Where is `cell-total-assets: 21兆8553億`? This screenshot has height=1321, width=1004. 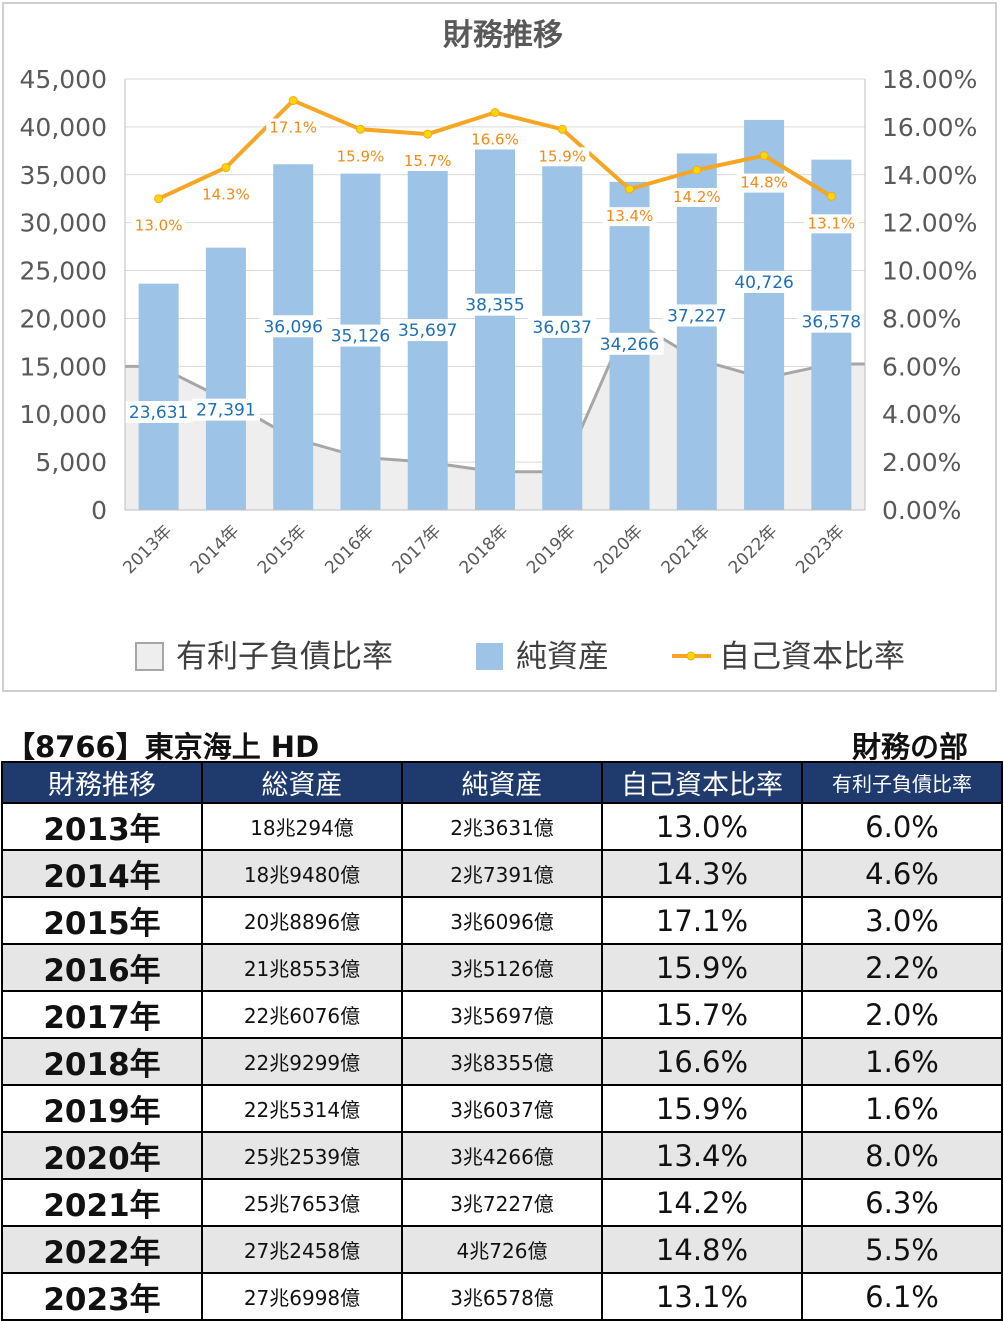
cell-total-assets: 21兆8553億 is located at coordinates (302, 967).